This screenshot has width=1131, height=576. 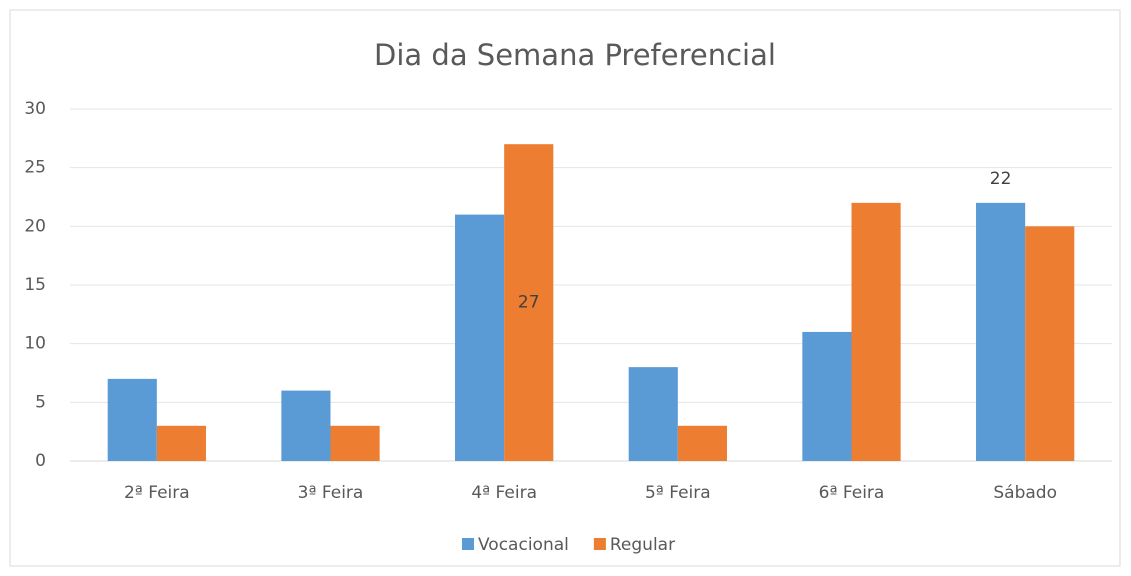 What do you see at coordinates (40, 461) in the screenshot?
I see `y-tick-label: 0` at bounding box center [40, 461].